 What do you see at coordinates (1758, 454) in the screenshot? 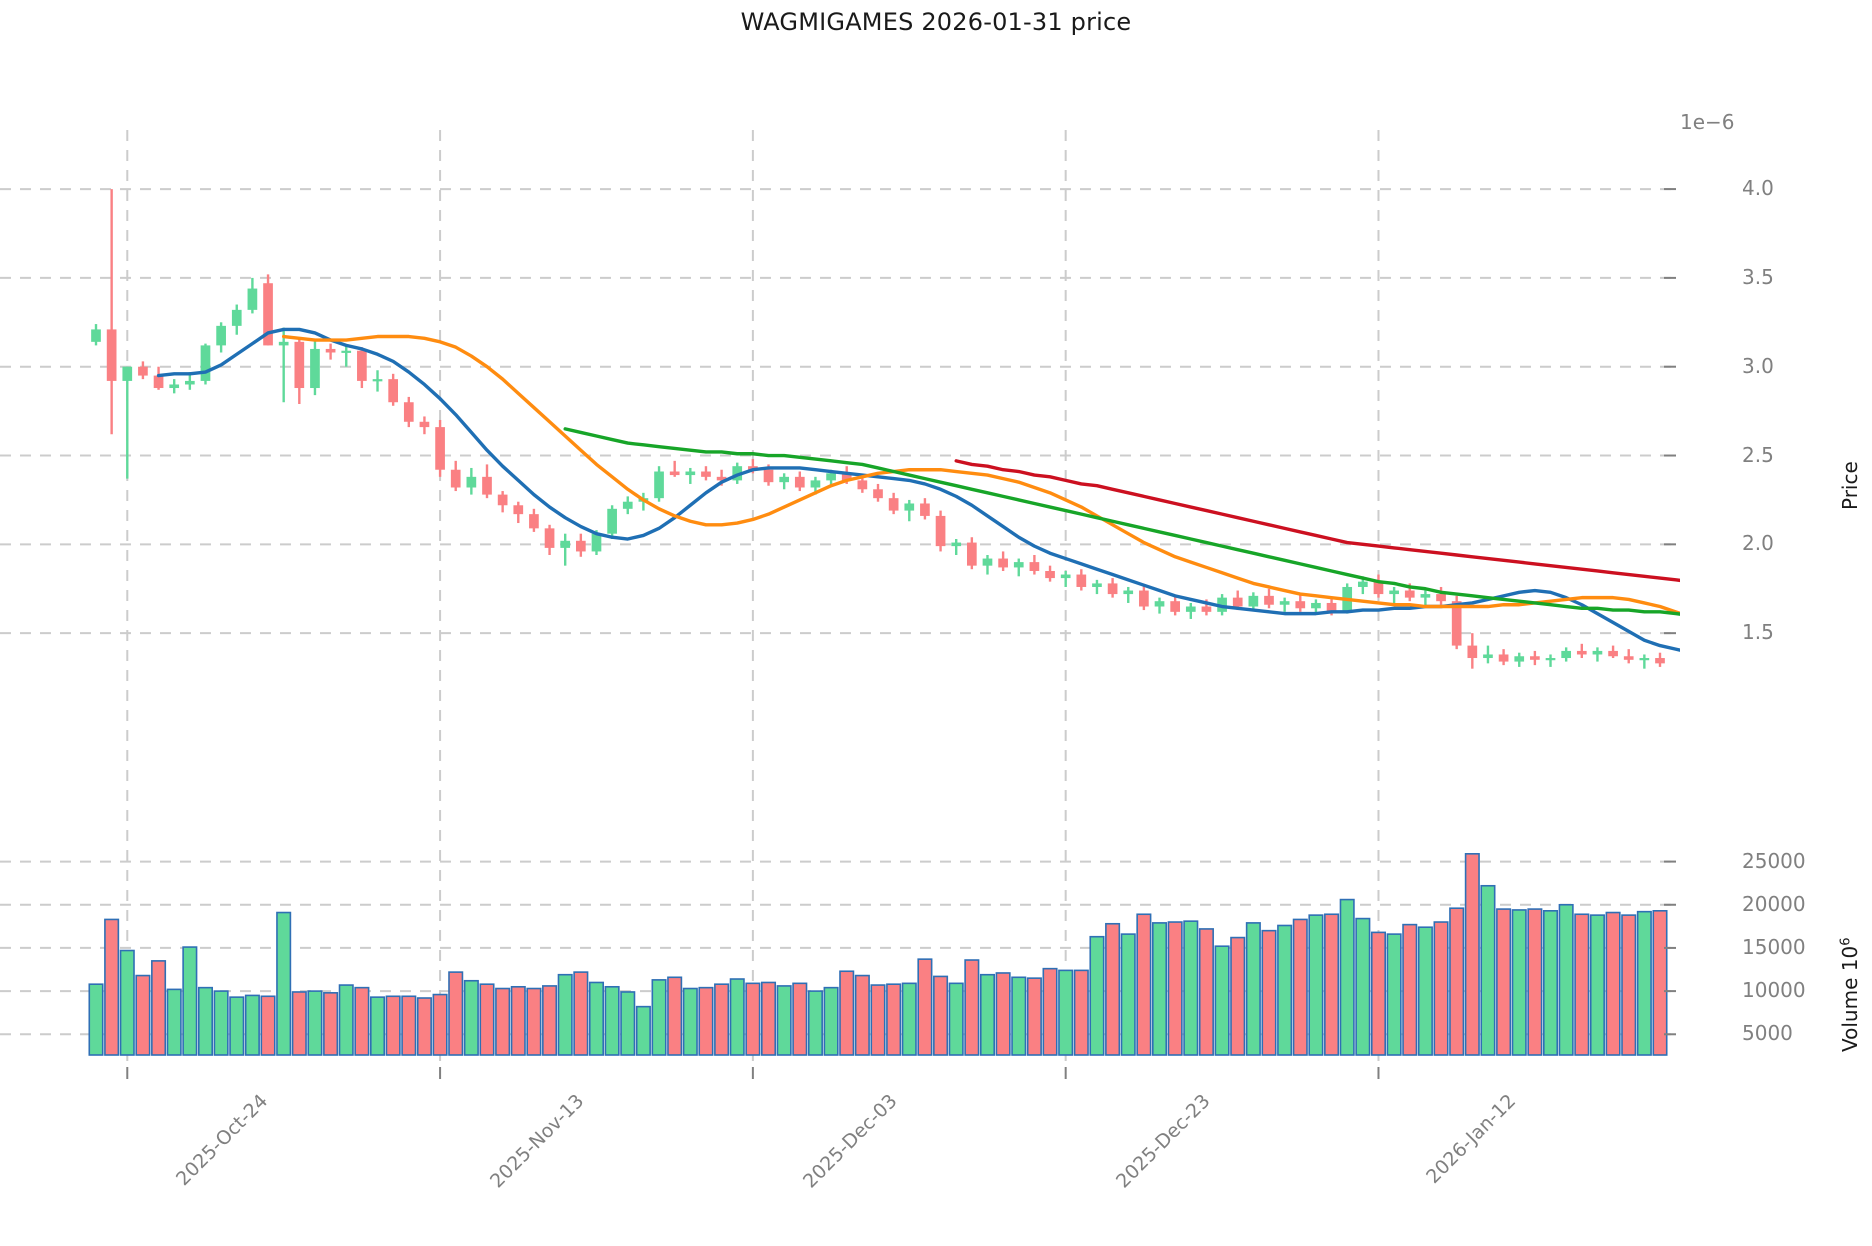
I see `price-tick-label: 2.5` at bounding box center [1758, 454].